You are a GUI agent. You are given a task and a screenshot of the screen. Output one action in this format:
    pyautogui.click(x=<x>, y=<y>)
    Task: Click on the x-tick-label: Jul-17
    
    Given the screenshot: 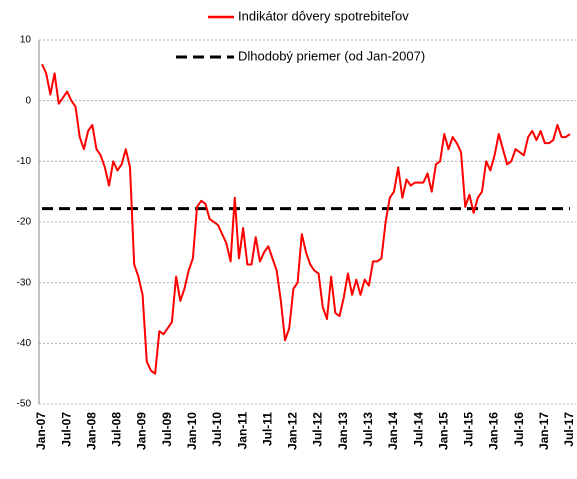 What is the action you would take?
    pyautogui.click(x=569, y=429)
    